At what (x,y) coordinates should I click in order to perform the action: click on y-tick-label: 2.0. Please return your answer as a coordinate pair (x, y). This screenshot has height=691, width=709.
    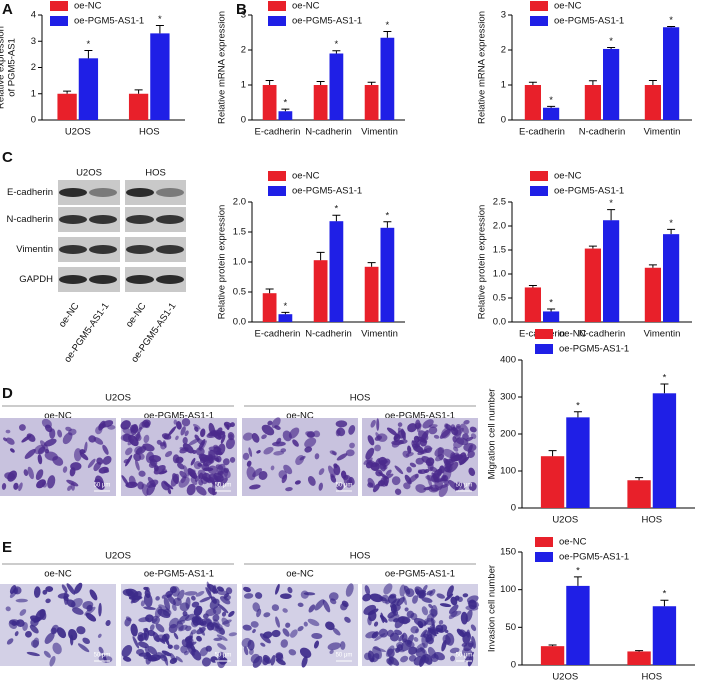
    Looking at the image, I should click on (499, 226).